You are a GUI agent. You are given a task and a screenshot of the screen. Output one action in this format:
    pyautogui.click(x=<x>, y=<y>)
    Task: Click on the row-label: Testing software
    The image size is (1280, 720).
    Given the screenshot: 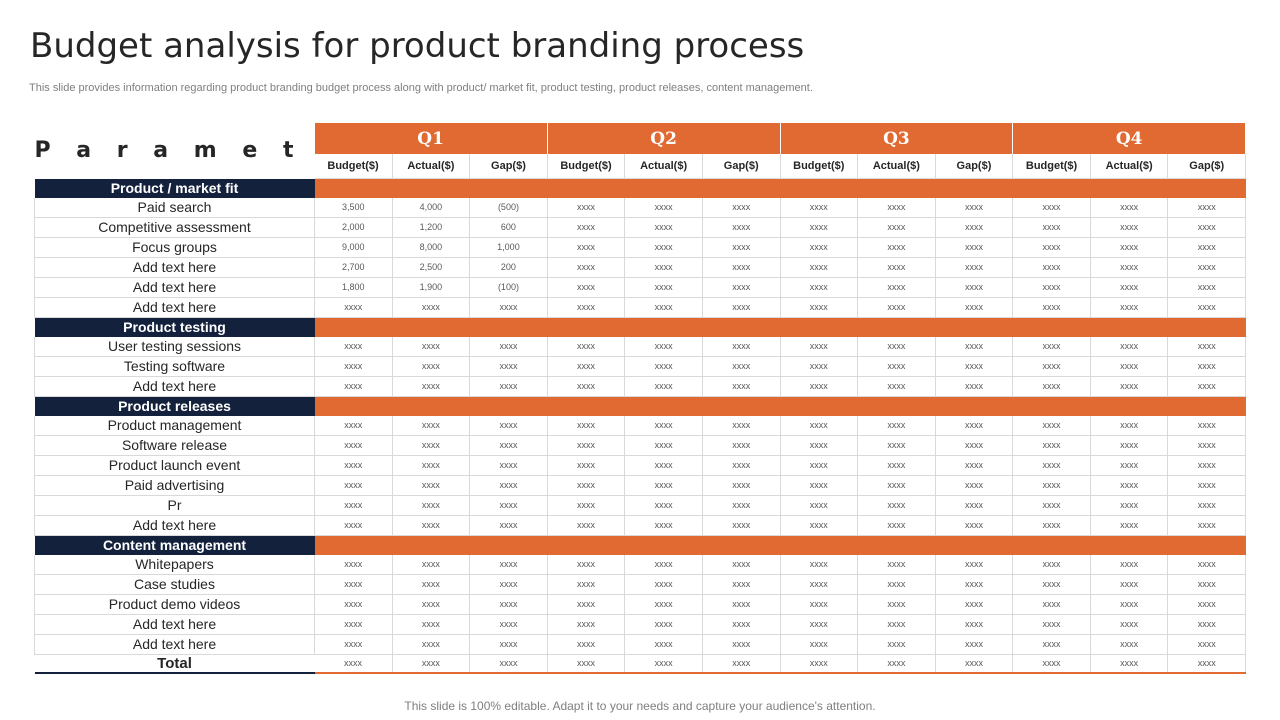 What is the action you would take?
    pyautogui.click(x=174, y=366)
    